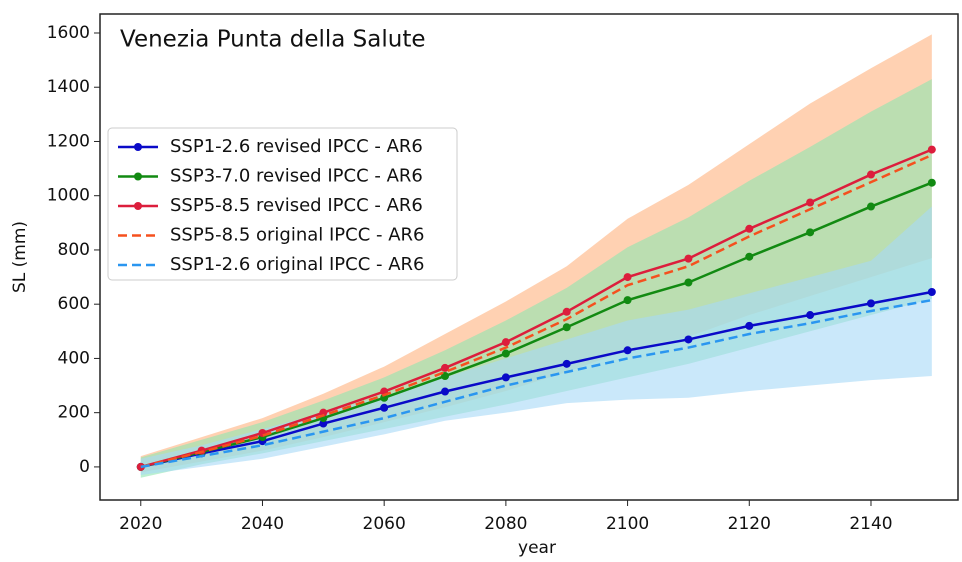 Image resolution: width=962 pixels, height=562 pixels. What do you see at coordinates (749, 524) in the screenshot?
I see `x-tick-label: 2120` at bounding box center [749, 524].